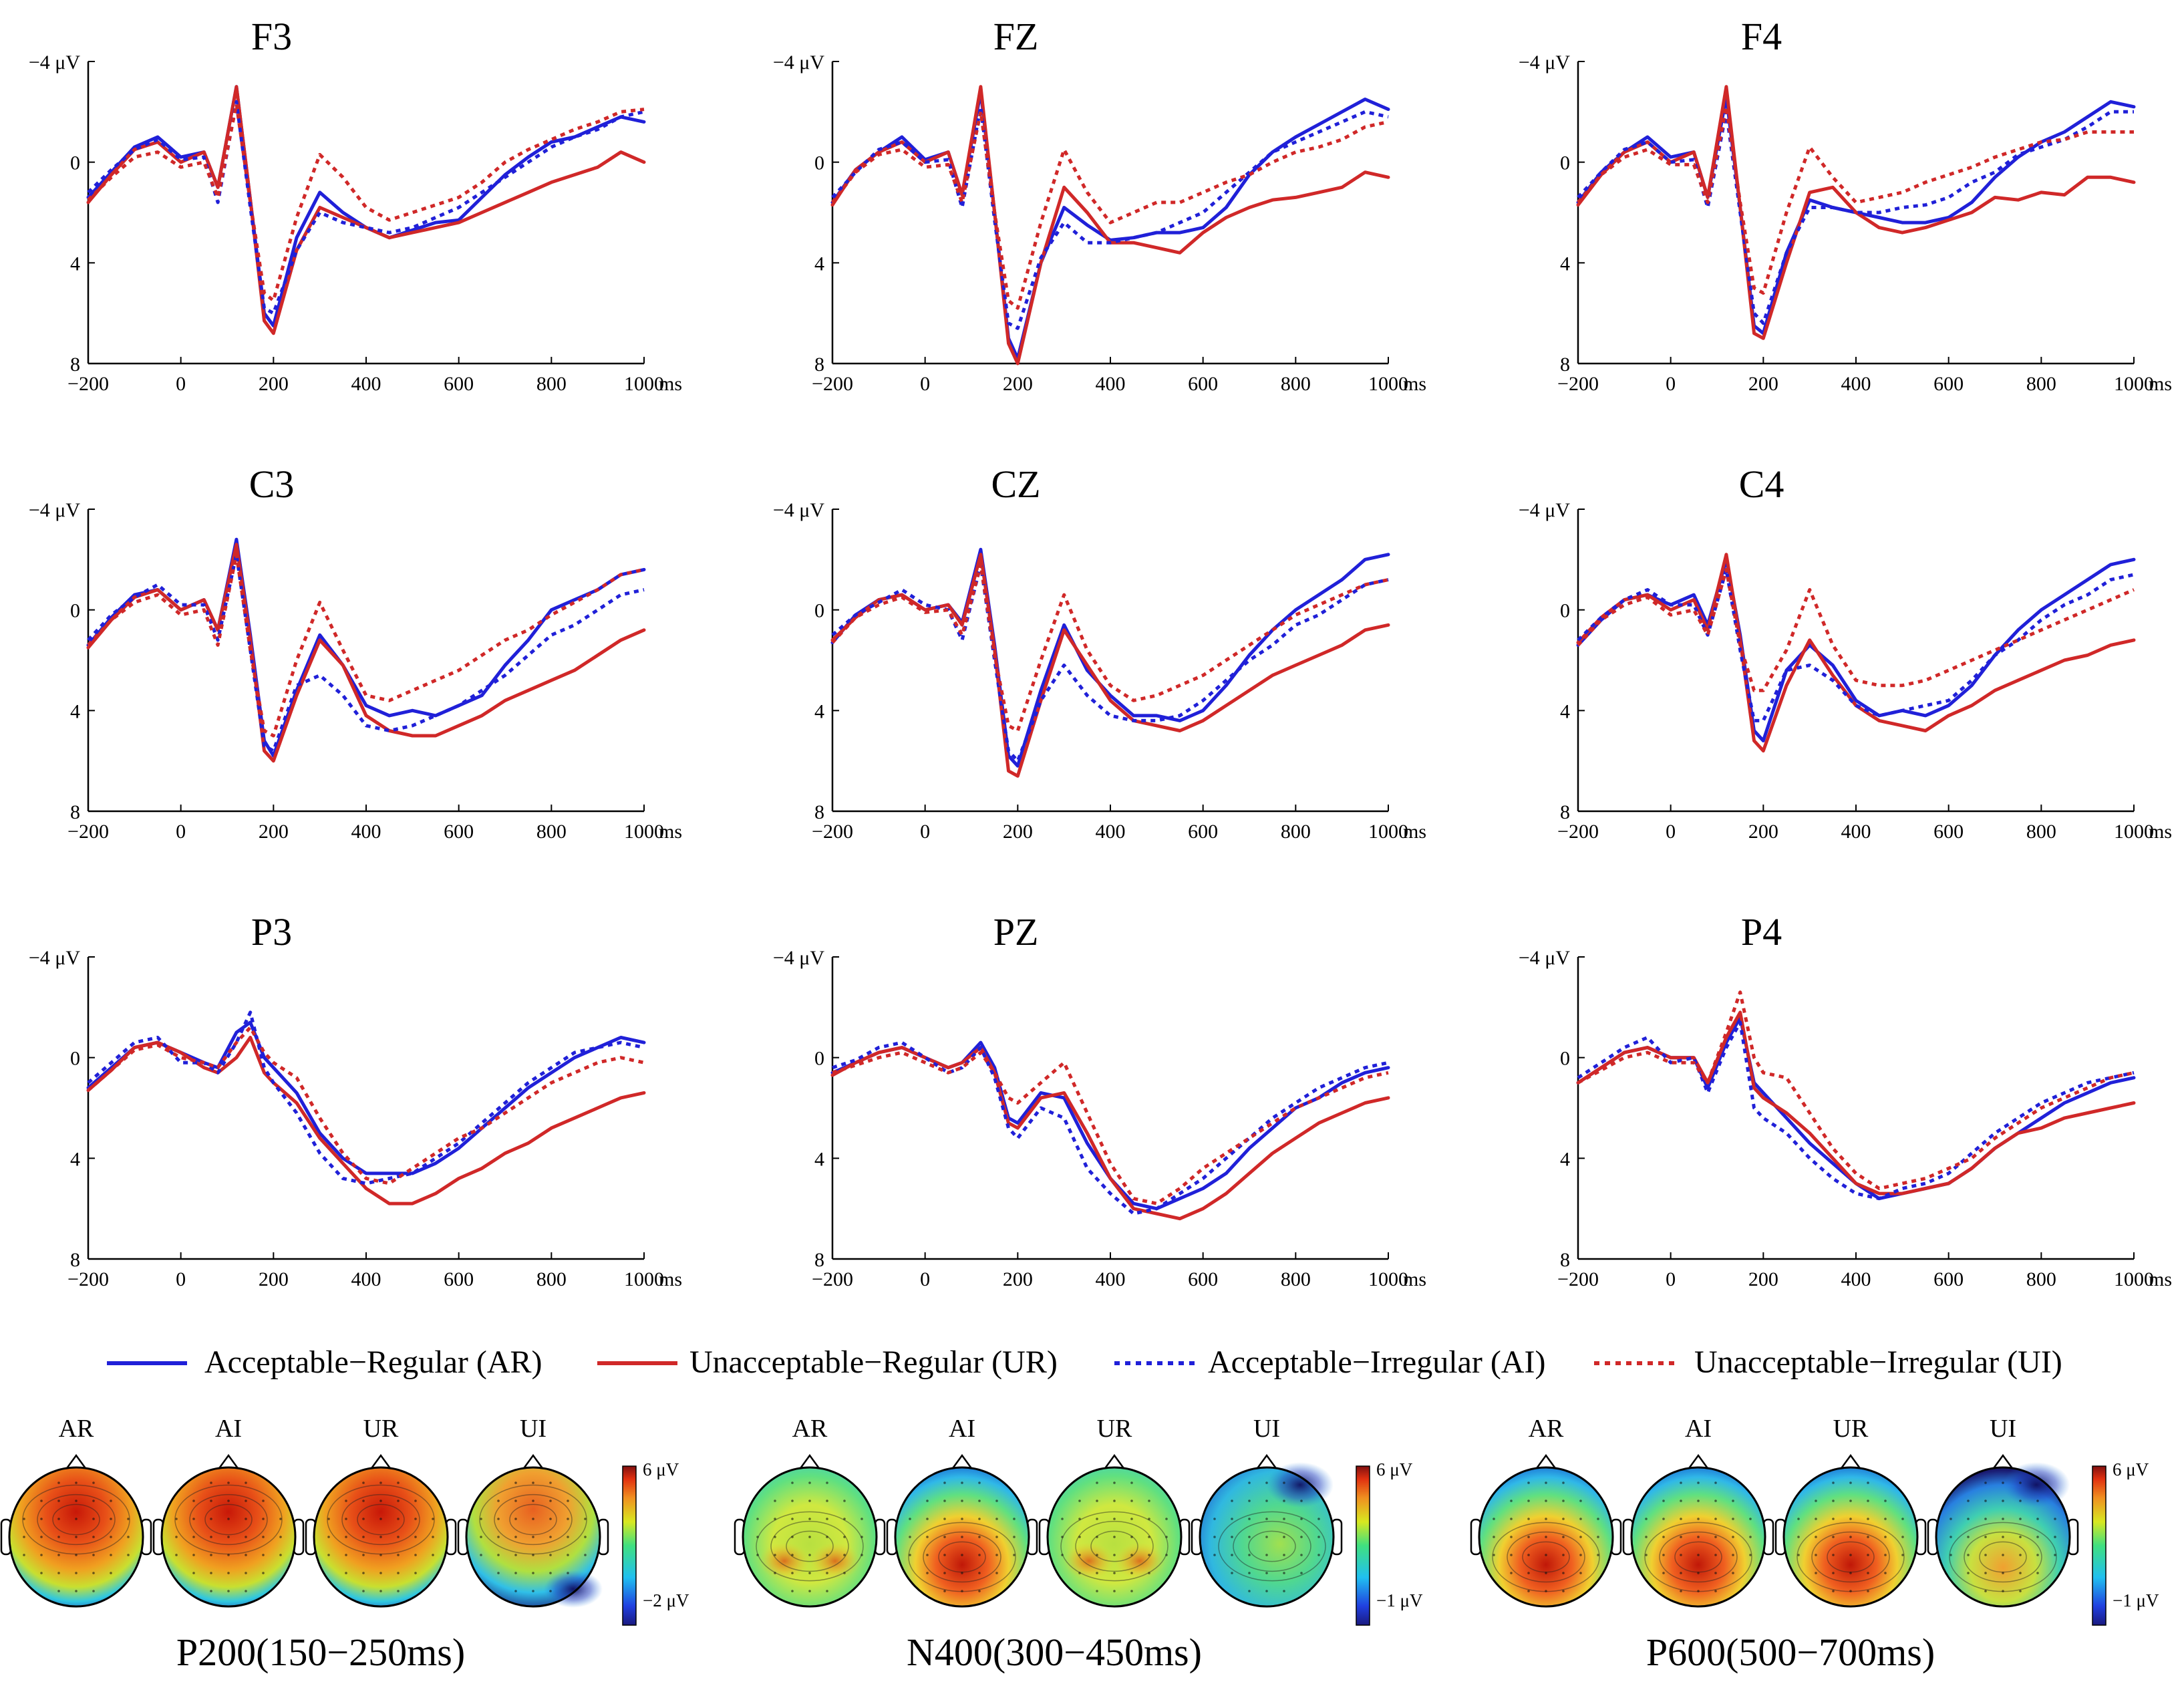  What do you see at coordinates (1565, 1260) in the screenshot?
I see `y-tick-label: 8` at bounding box center [1565, 1260].